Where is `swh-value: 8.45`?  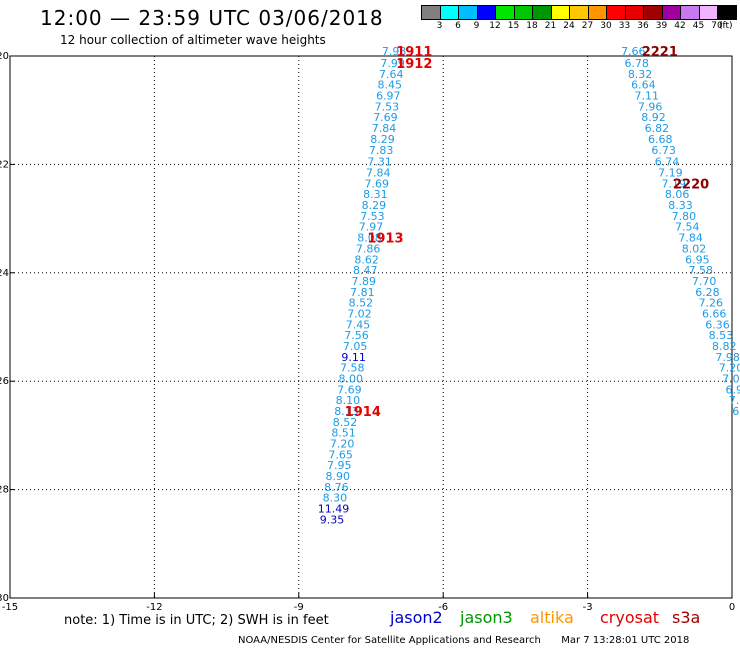
swh-value: 8.45 is located at coordinates (390, 85).